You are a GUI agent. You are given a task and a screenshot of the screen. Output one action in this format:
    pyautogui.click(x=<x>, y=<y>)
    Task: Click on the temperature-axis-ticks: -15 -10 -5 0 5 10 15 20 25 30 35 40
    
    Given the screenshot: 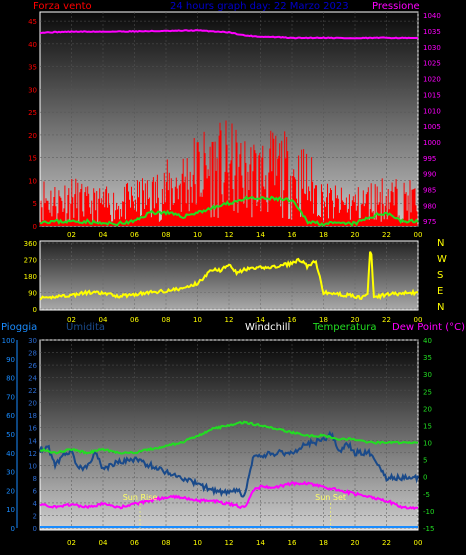 What is the action you would take?
    pyautogui.click(x=428, y=435)
    